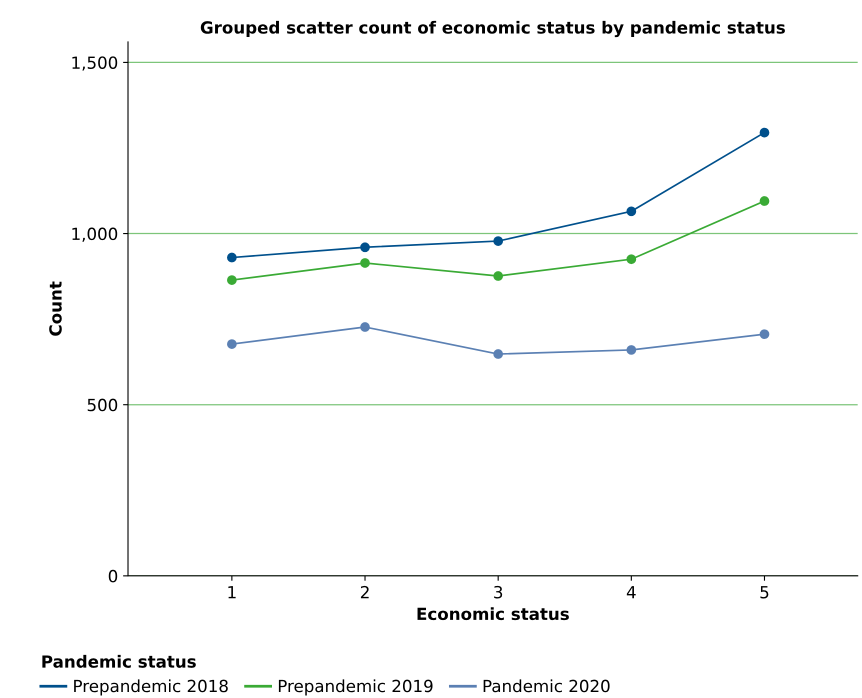 This screenshot has height=698, width=862. I want to click on x-axis-title: Economic status, so click(493, 613).